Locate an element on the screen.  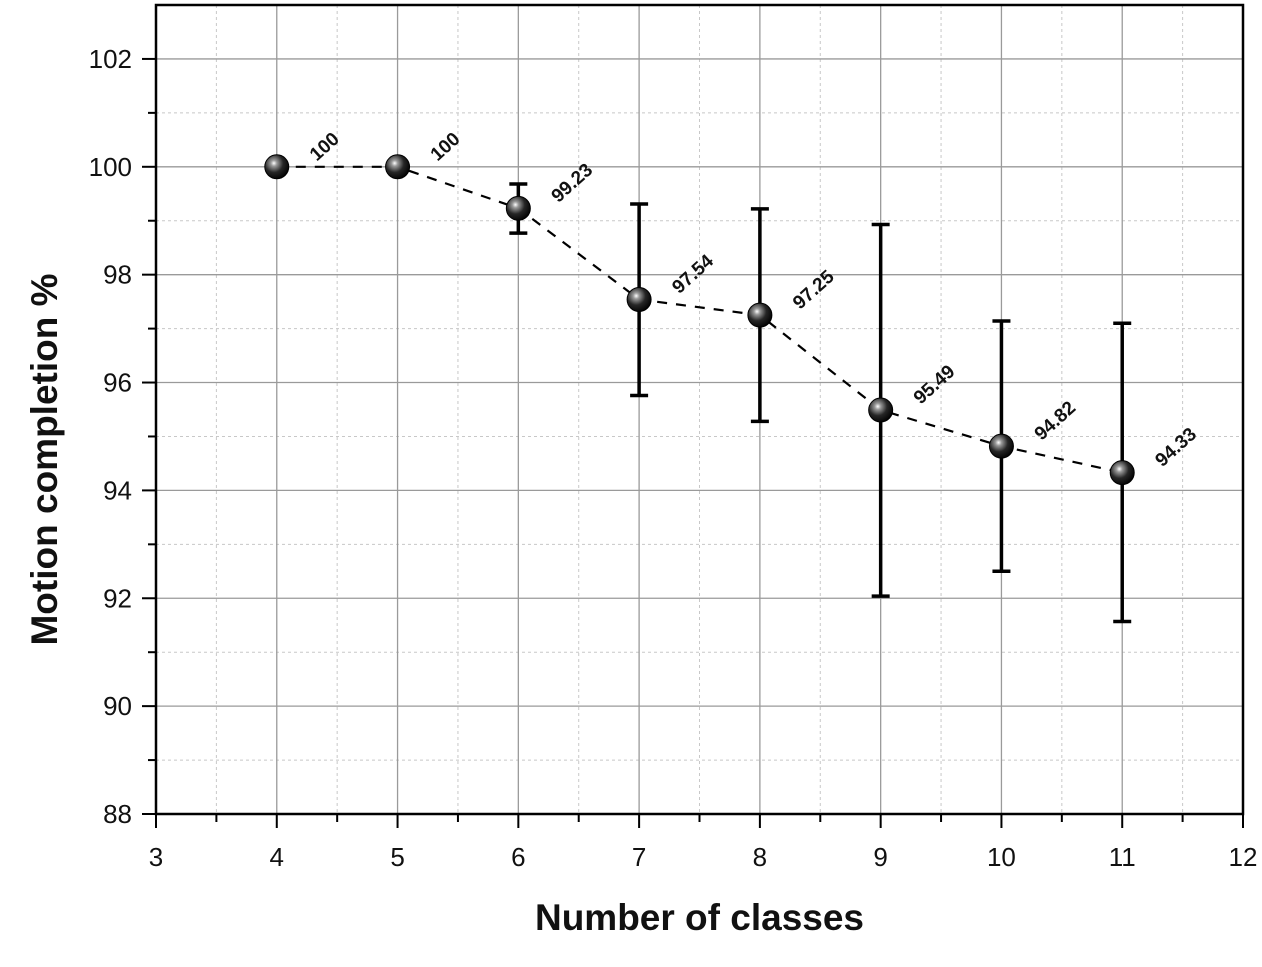
y-tick-label: 92 is located at coordinates (117, 598).